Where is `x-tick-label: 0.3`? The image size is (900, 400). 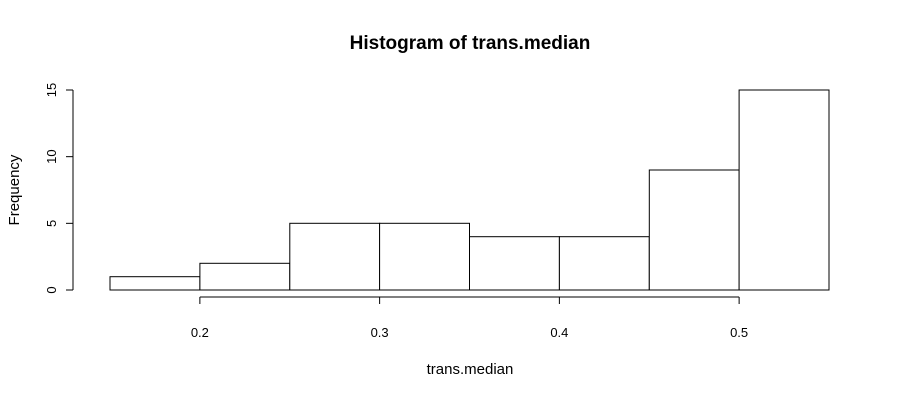 x-tick-label: 0.3 is located at coordinates (380, 332).